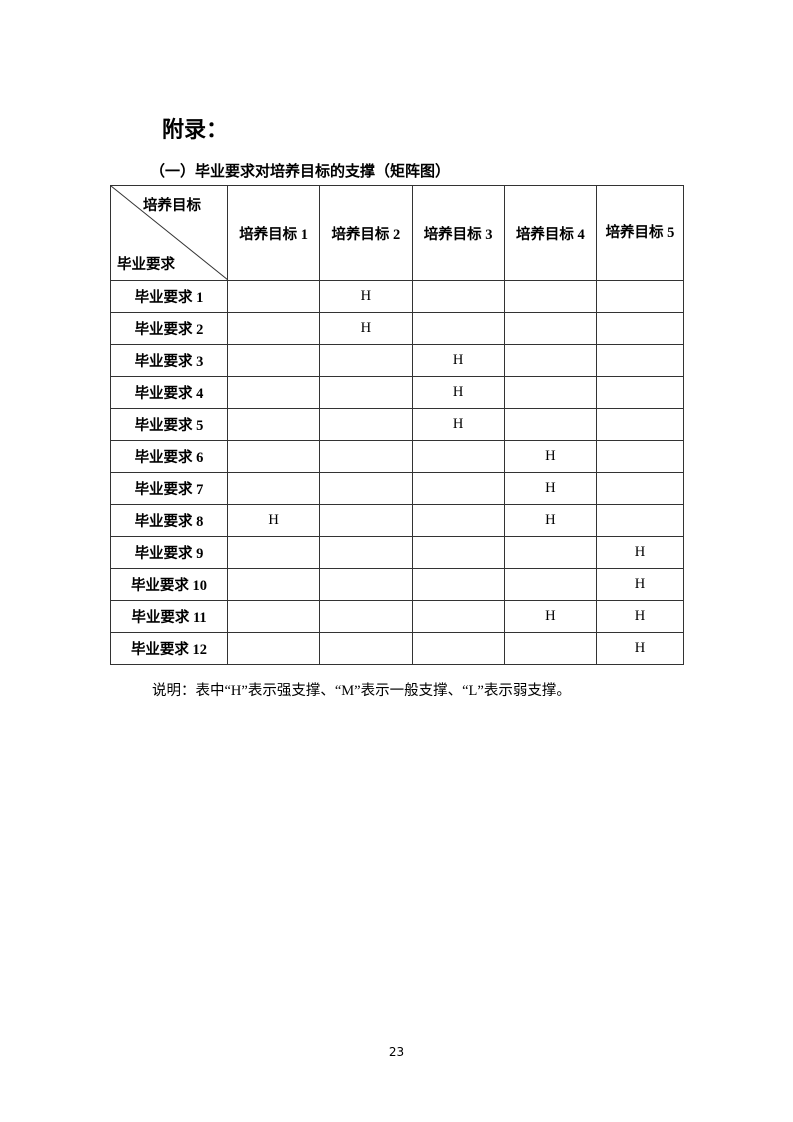 Image resolution: width=793 pixels, height=1122 pixels. Describe the element at coordinates (169, 360) in the screenshot. I see `row-label: 毕业要求 3` at that location.